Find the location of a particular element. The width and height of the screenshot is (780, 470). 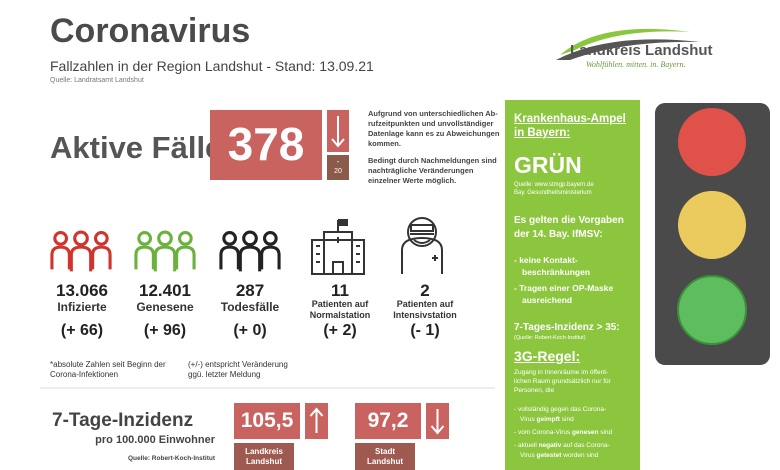

stat-value: 11 is located at coordinates (340, 290).